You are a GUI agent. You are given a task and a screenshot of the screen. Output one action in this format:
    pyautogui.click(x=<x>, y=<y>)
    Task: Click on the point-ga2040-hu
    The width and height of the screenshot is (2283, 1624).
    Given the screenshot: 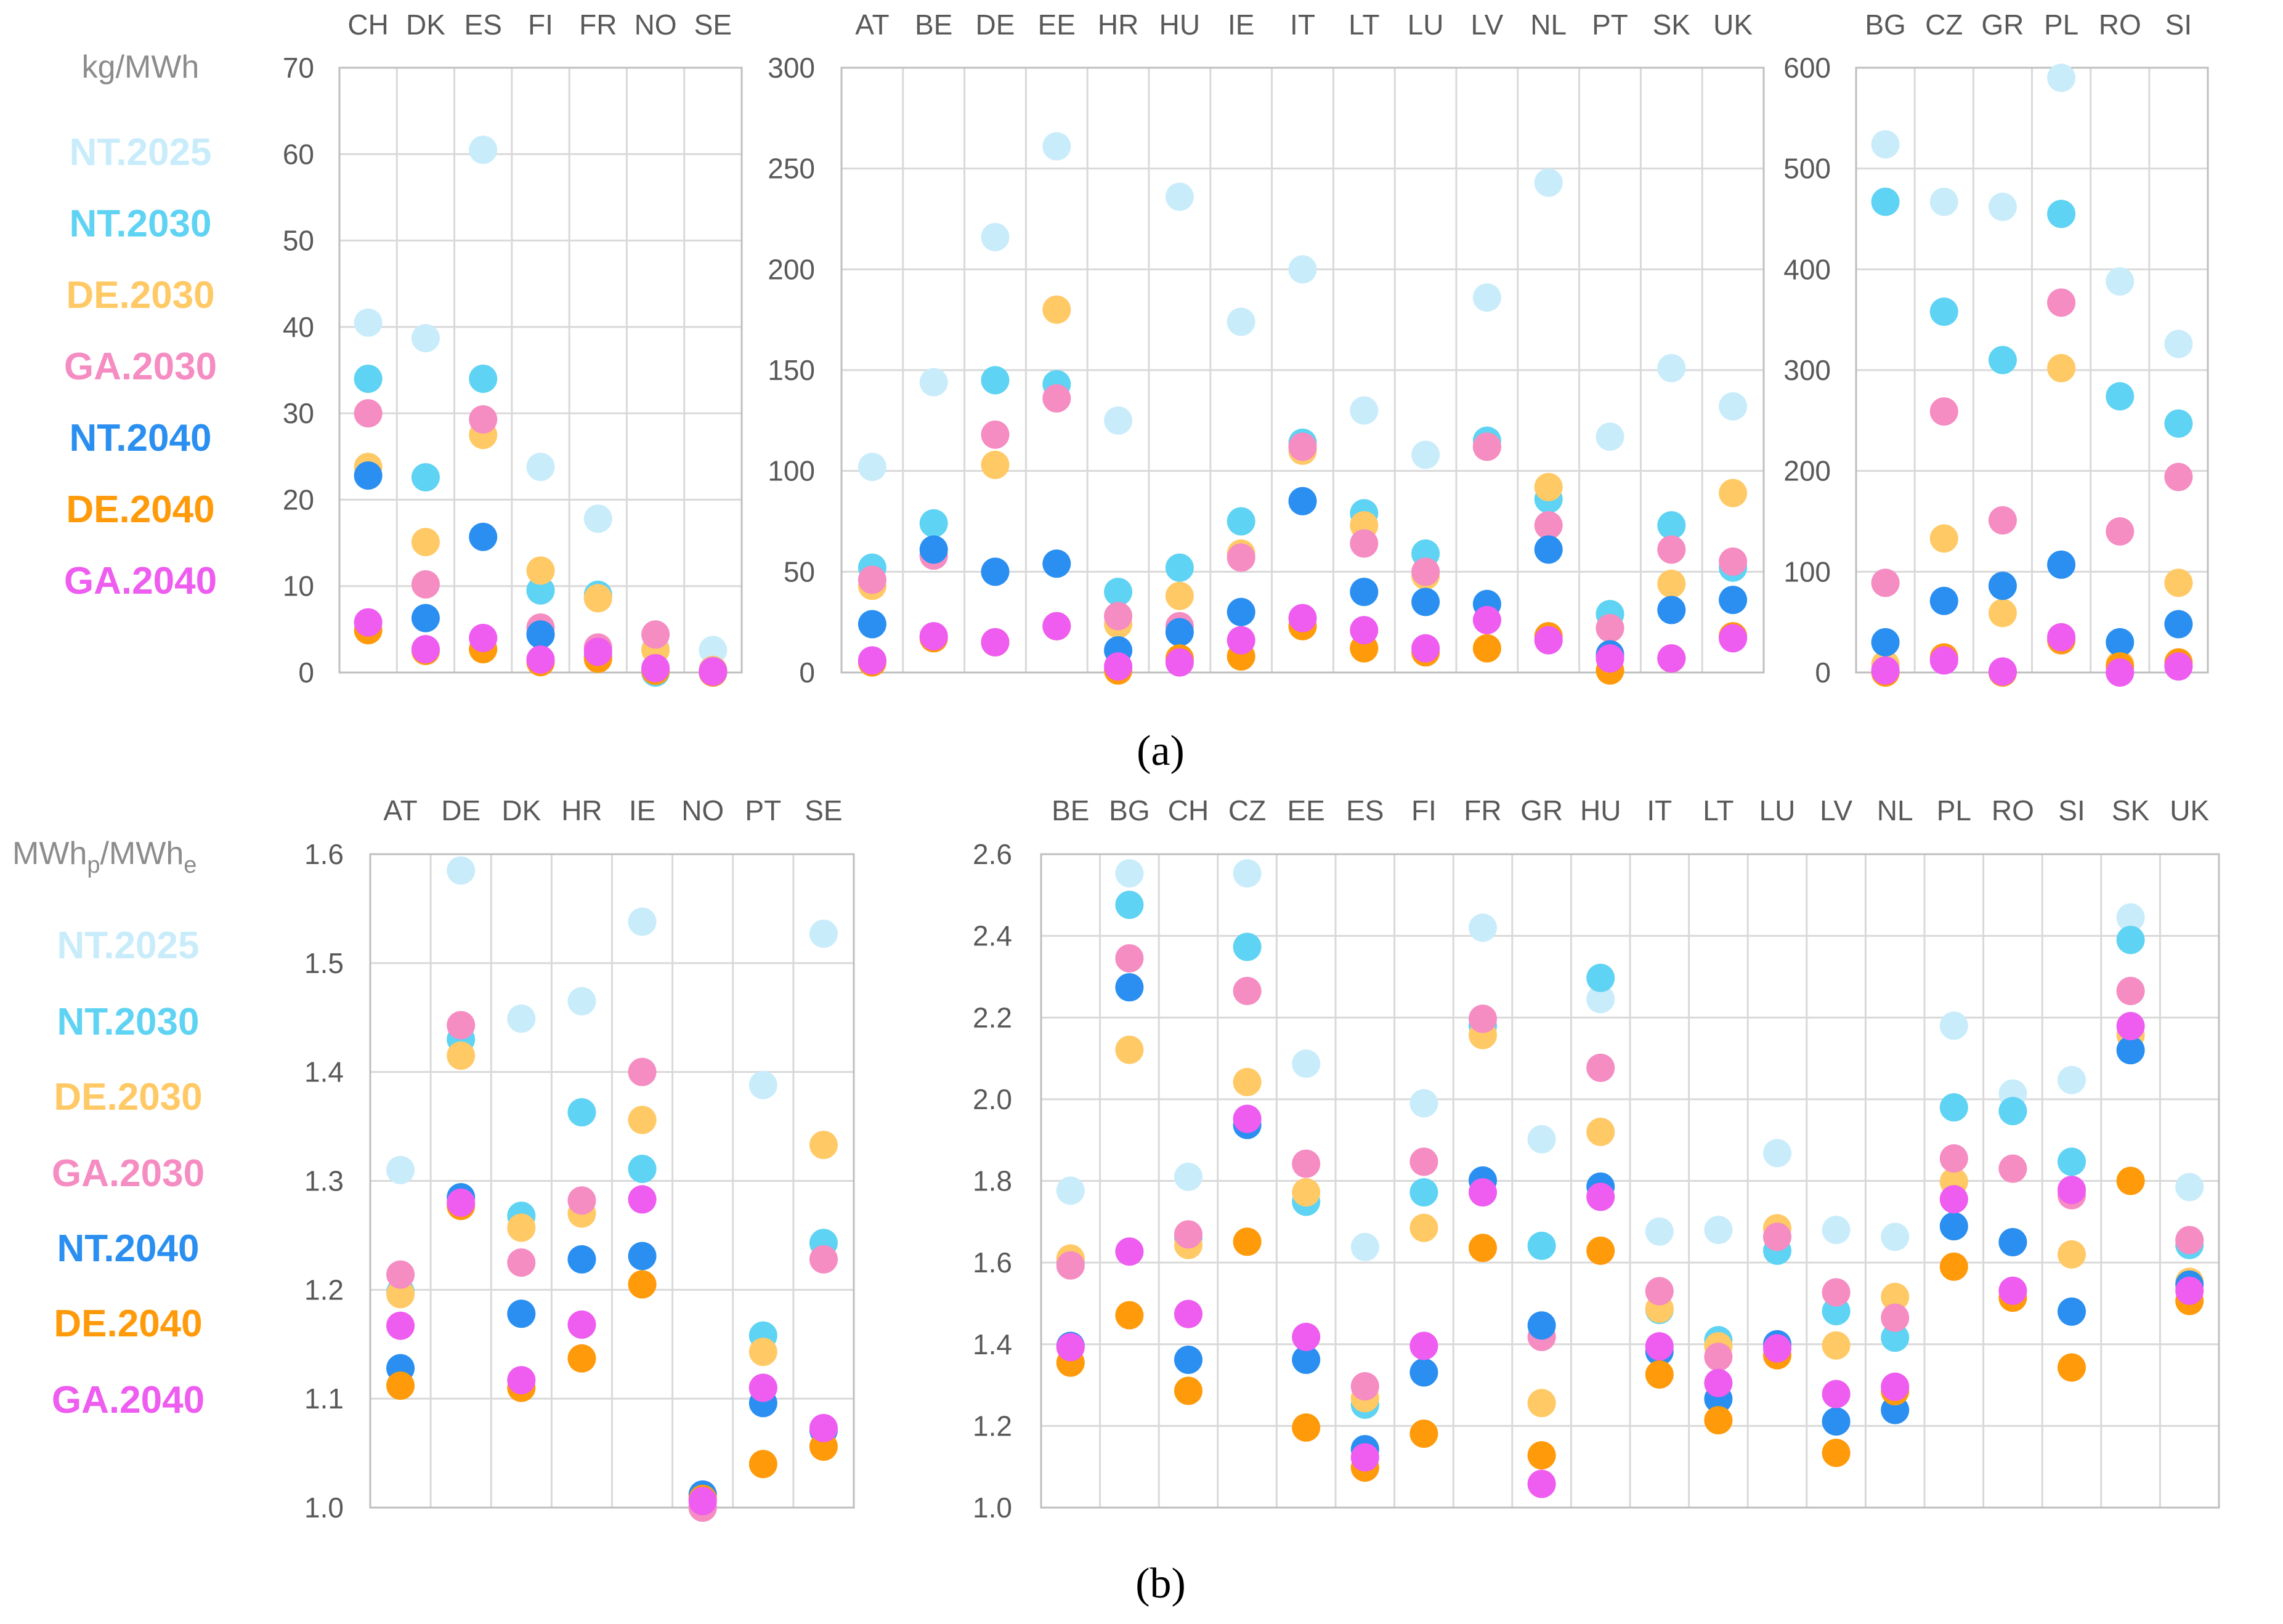 What is the action you would take?
    pyautogui.click(x=1600, y=1196)
    